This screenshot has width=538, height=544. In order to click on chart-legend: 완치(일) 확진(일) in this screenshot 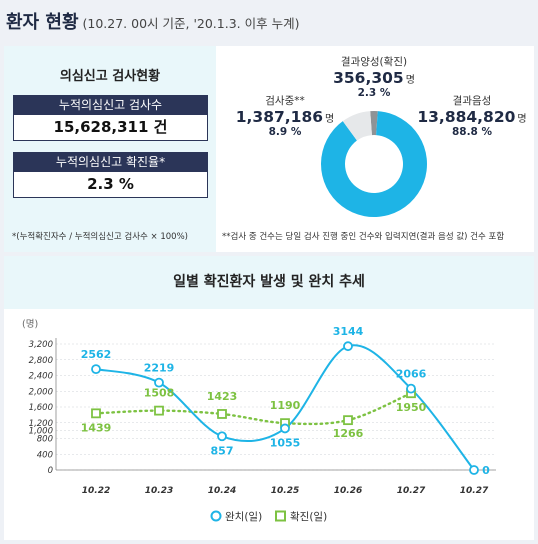, I will do `click(268, 516)`.